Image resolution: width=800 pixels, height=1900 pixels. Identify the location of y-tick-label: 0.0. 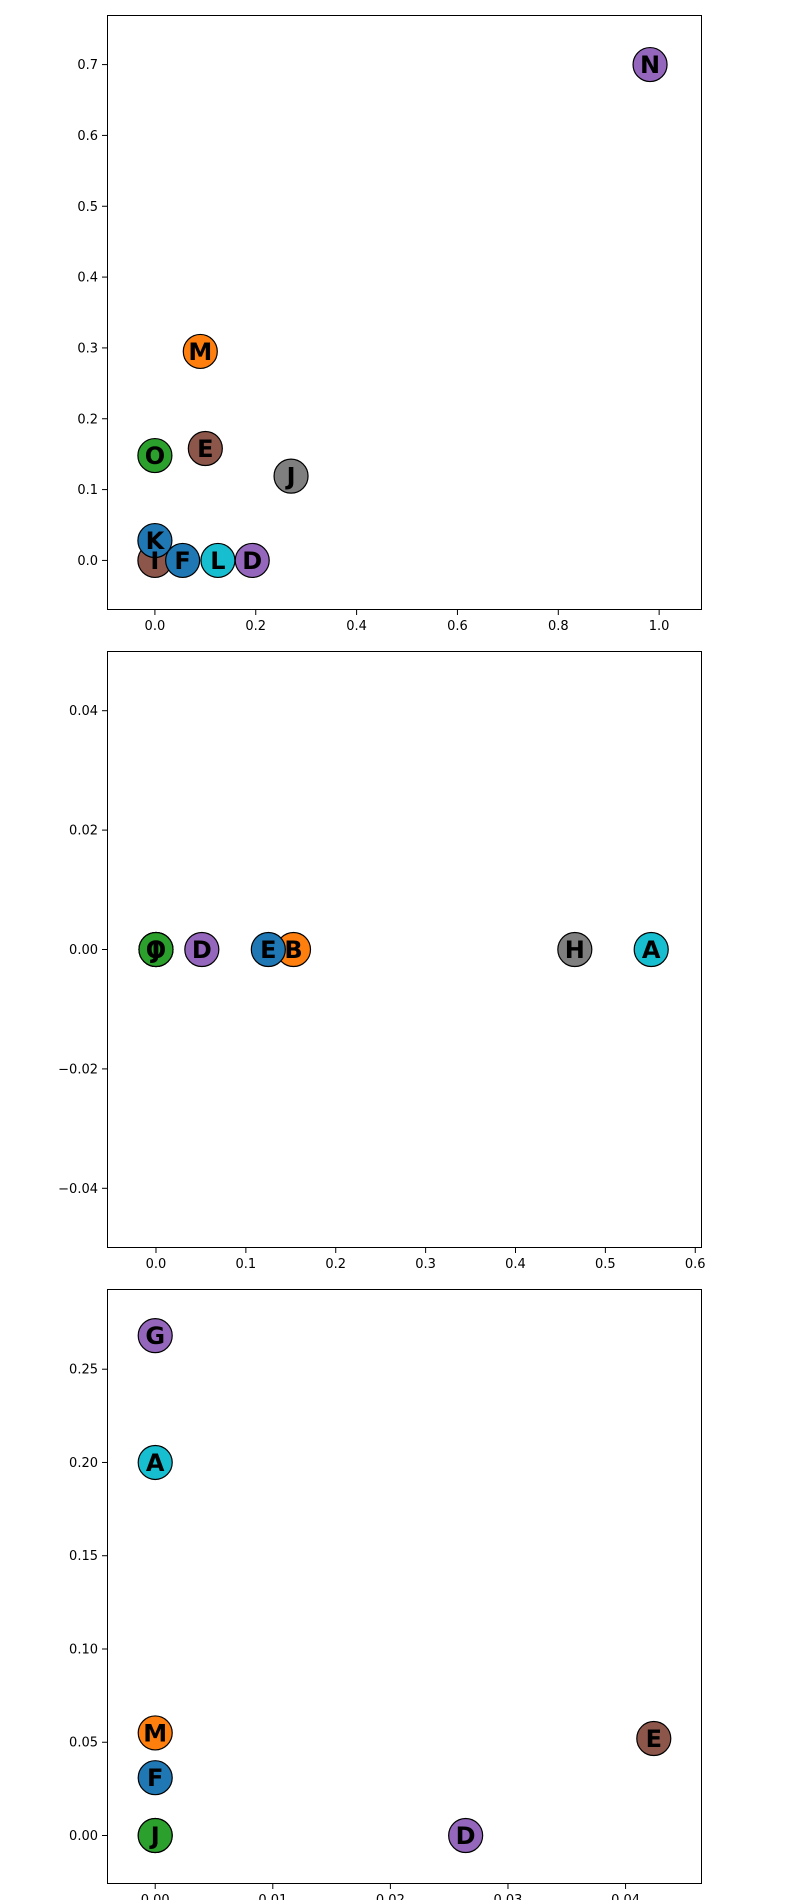
(87, 561).